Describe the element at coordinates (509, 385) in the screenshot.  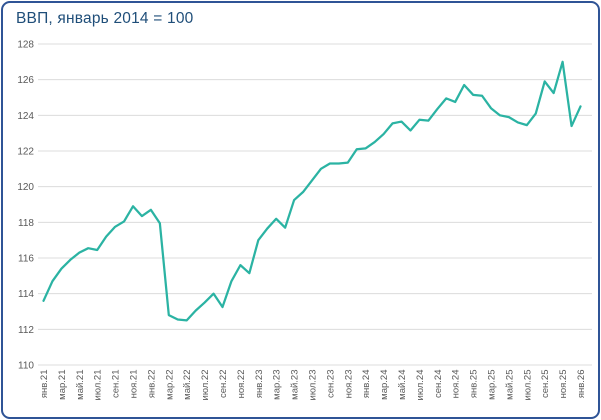
I see `x-tick-label: май.25` at that location.